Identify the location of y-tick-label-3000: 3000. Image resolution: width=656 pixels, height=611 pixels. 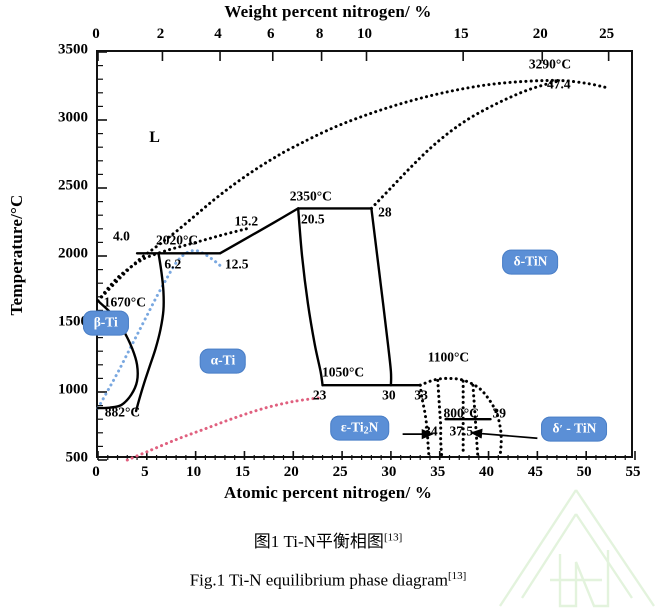
(73, 117).